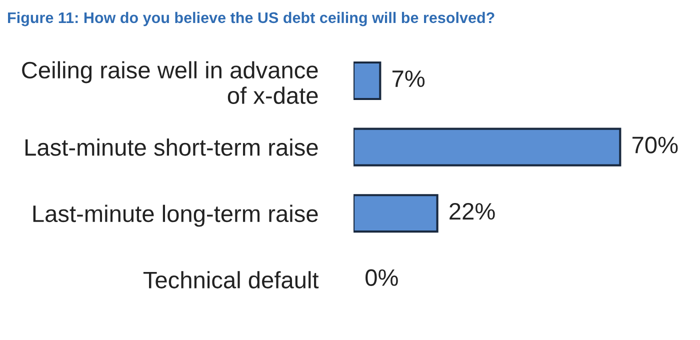 The width and height of the screenshot is (700, 340). I want to click on y-tick-label: Ceiling raise well in advance of x-date, so click(170, 82).